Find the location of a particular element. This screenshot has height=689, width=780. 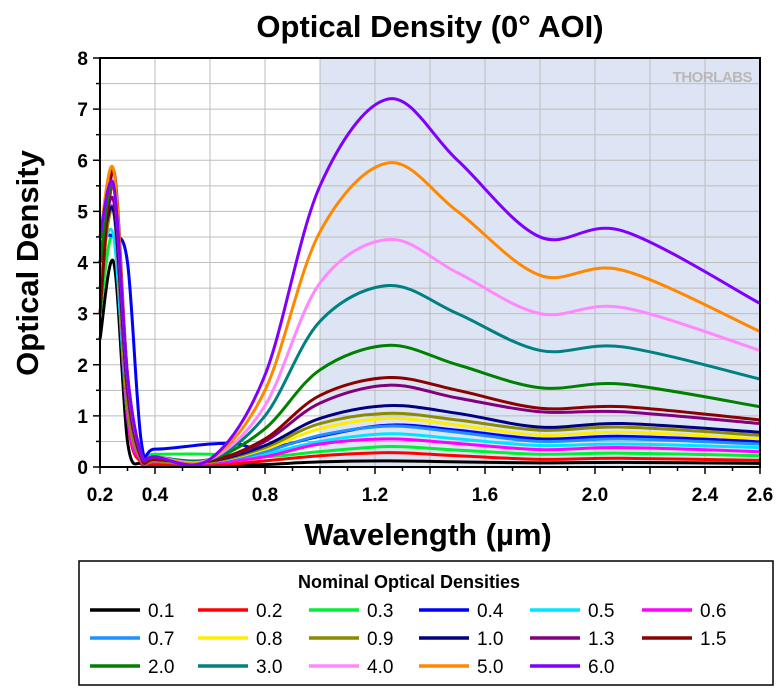

x-tick-label: 1.6 is located at coordinates (485, 495).